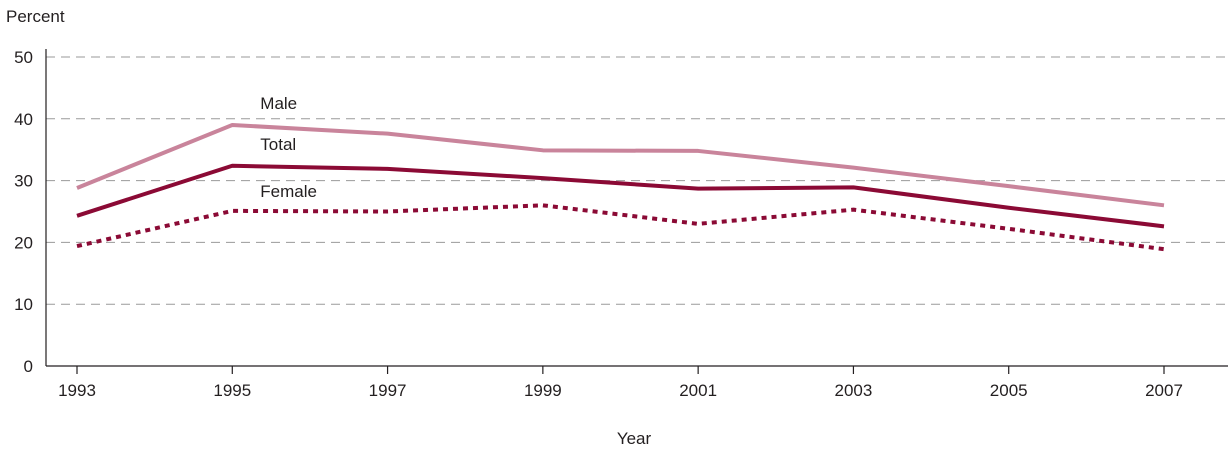  I want to click on y-axis-label: Percent, so click(35, 16).